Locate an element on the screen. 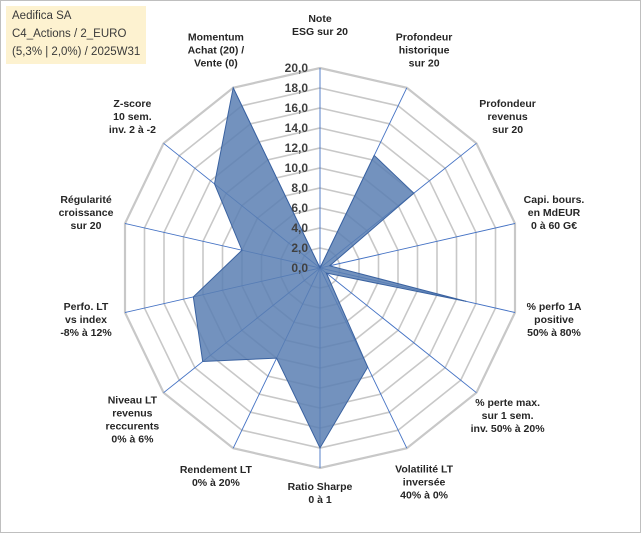  category-label-line: Vente (0) is located at coordinates (216, 64).